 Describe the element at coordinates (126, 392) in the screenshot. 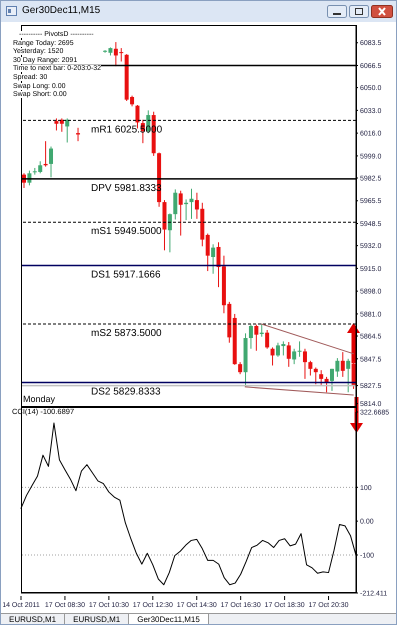

I see `ref-line-label: DS2 5829.8333` at that location.